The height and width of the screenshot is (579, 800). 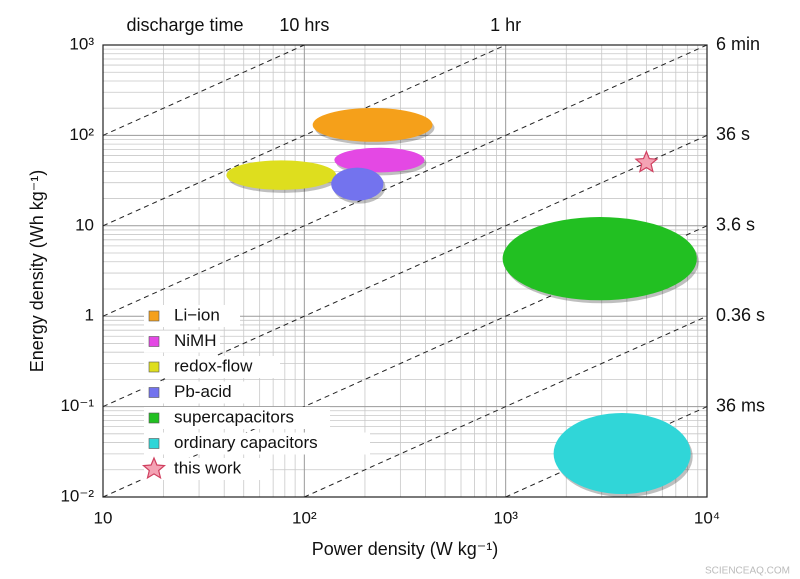 What do you see at coordinates (195, 340) in the screenshot?
I see `legend-label: NiMH` at bounding box center [195, 340].